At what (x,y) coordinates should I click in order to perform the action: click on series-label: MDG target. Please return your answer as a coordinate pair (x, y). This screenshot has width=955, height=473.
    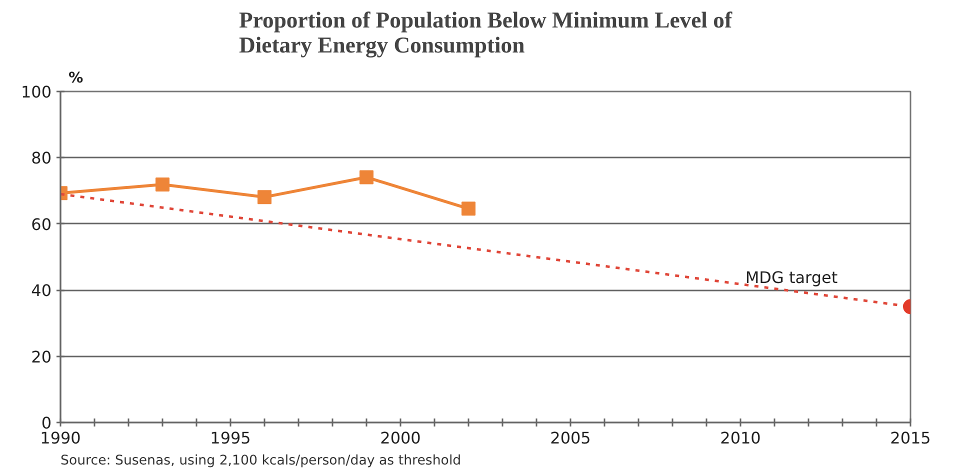
    Looking at the image, I should click on (791, 277).